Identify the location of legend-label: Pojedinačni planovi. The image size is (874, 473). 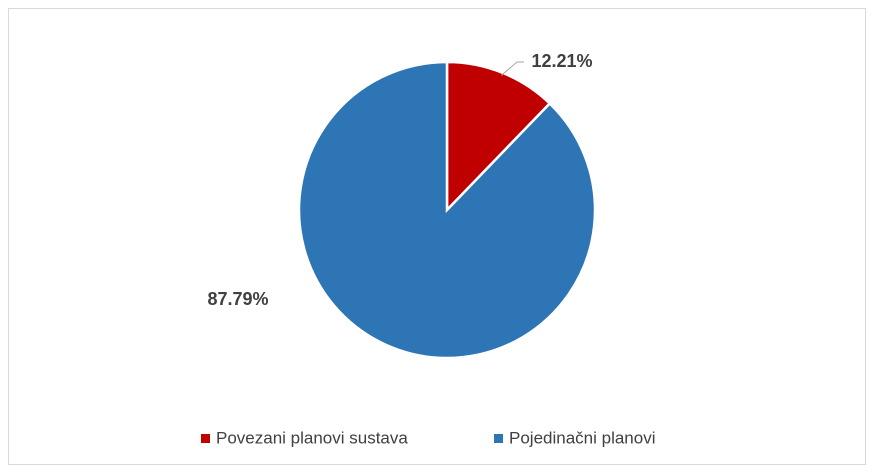
(582, 437).